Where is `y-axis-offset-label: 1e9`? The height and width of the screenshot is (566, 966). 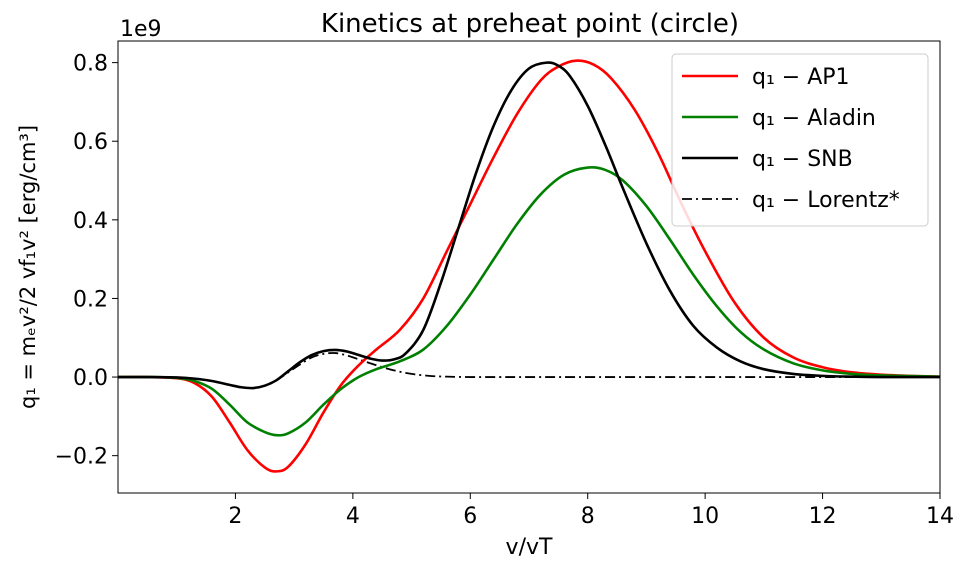
y-axis-offset-label: 1e9 is located at coordinates (141, 29).